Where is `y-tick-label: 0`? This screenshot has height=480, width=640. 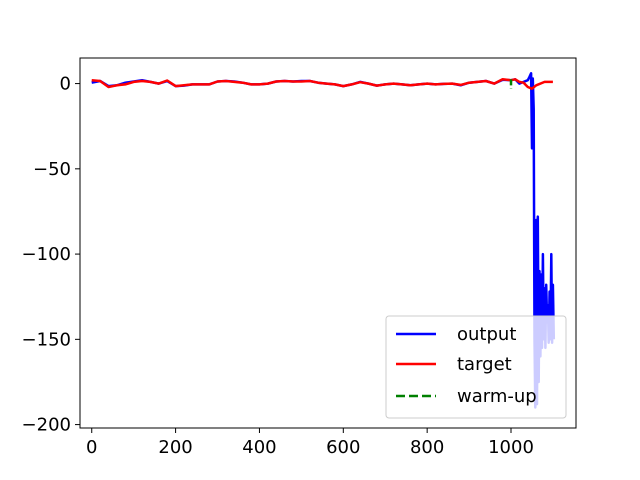
y-tick-label: 0 is located at coordinates (65, 84).